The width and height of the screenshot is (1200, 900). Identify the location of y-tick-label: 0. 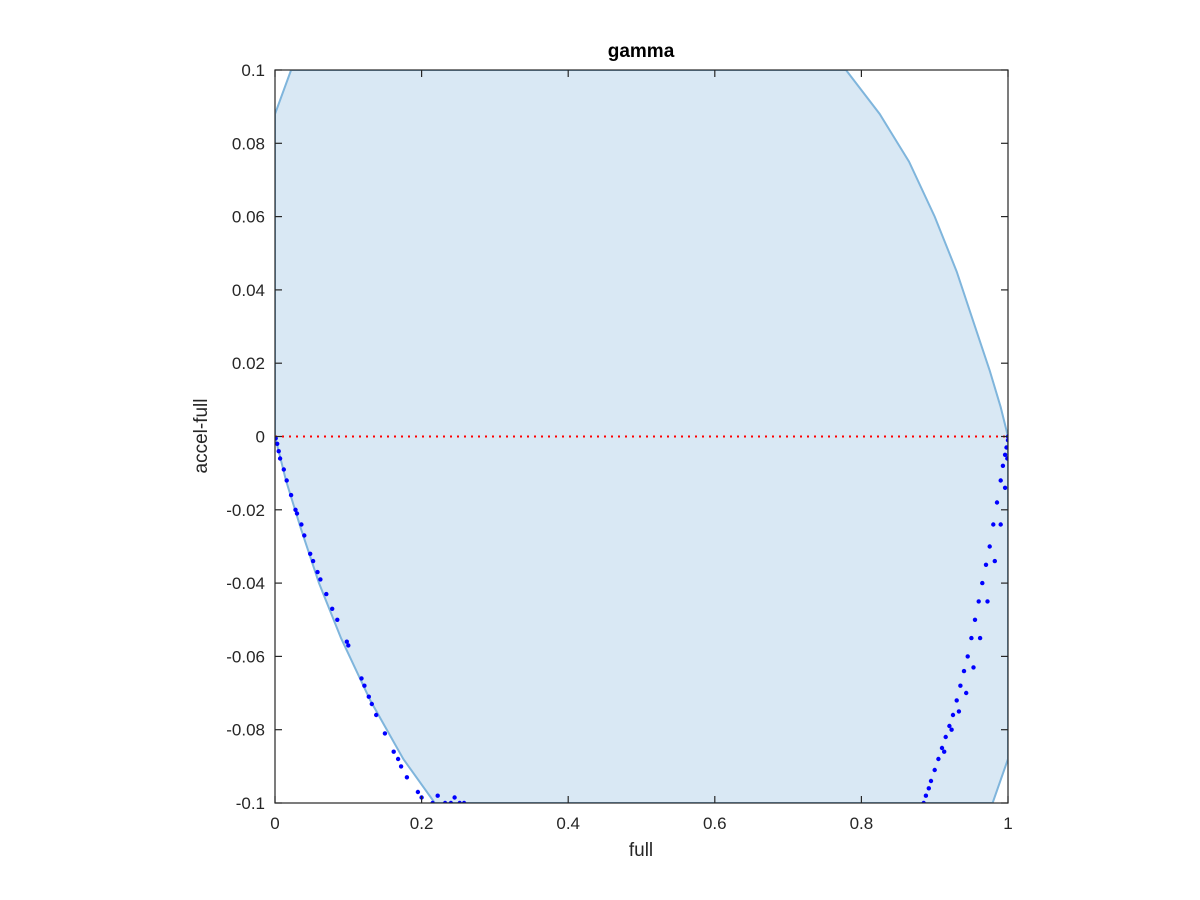
(260, 437).